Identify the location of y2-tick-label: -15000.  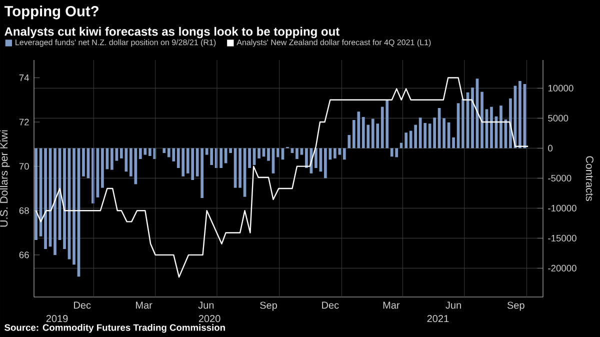
(562, 238).